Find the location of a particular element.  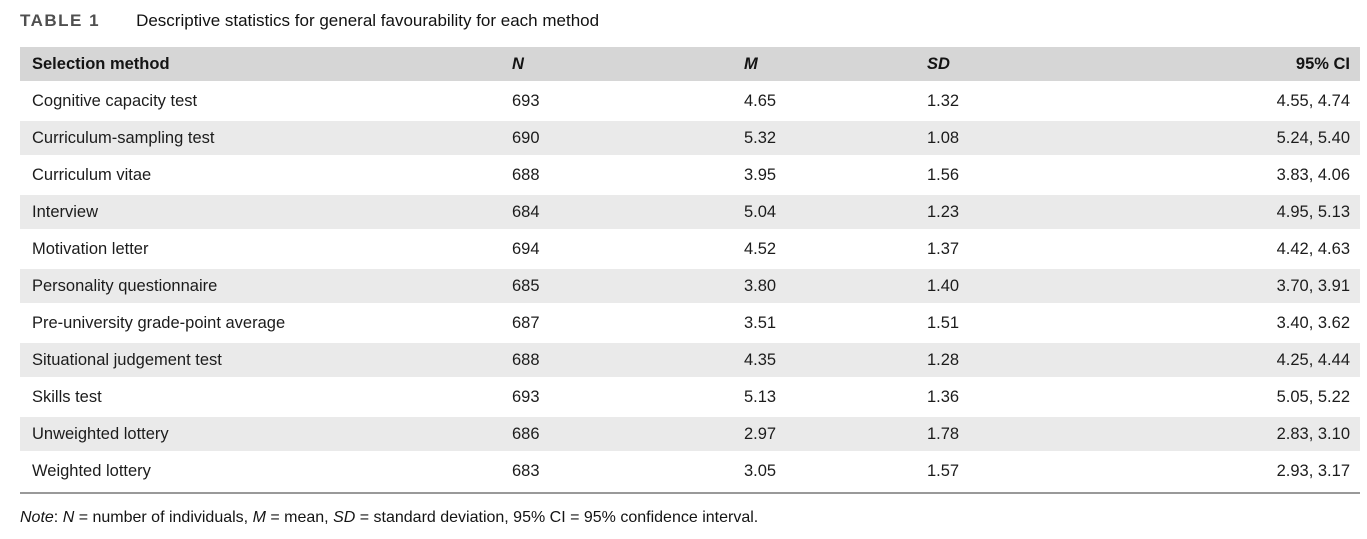

cell-sd: 1.23 is located at coordinates (943, 211).